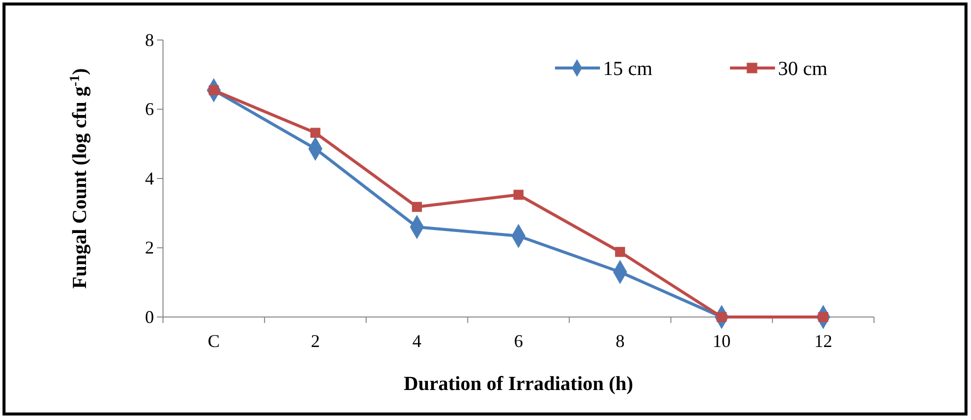  What do you see at coordinates (214, 341) in the screenshot?
I see `x-tick-label: C` at bounding box center [214, 341].